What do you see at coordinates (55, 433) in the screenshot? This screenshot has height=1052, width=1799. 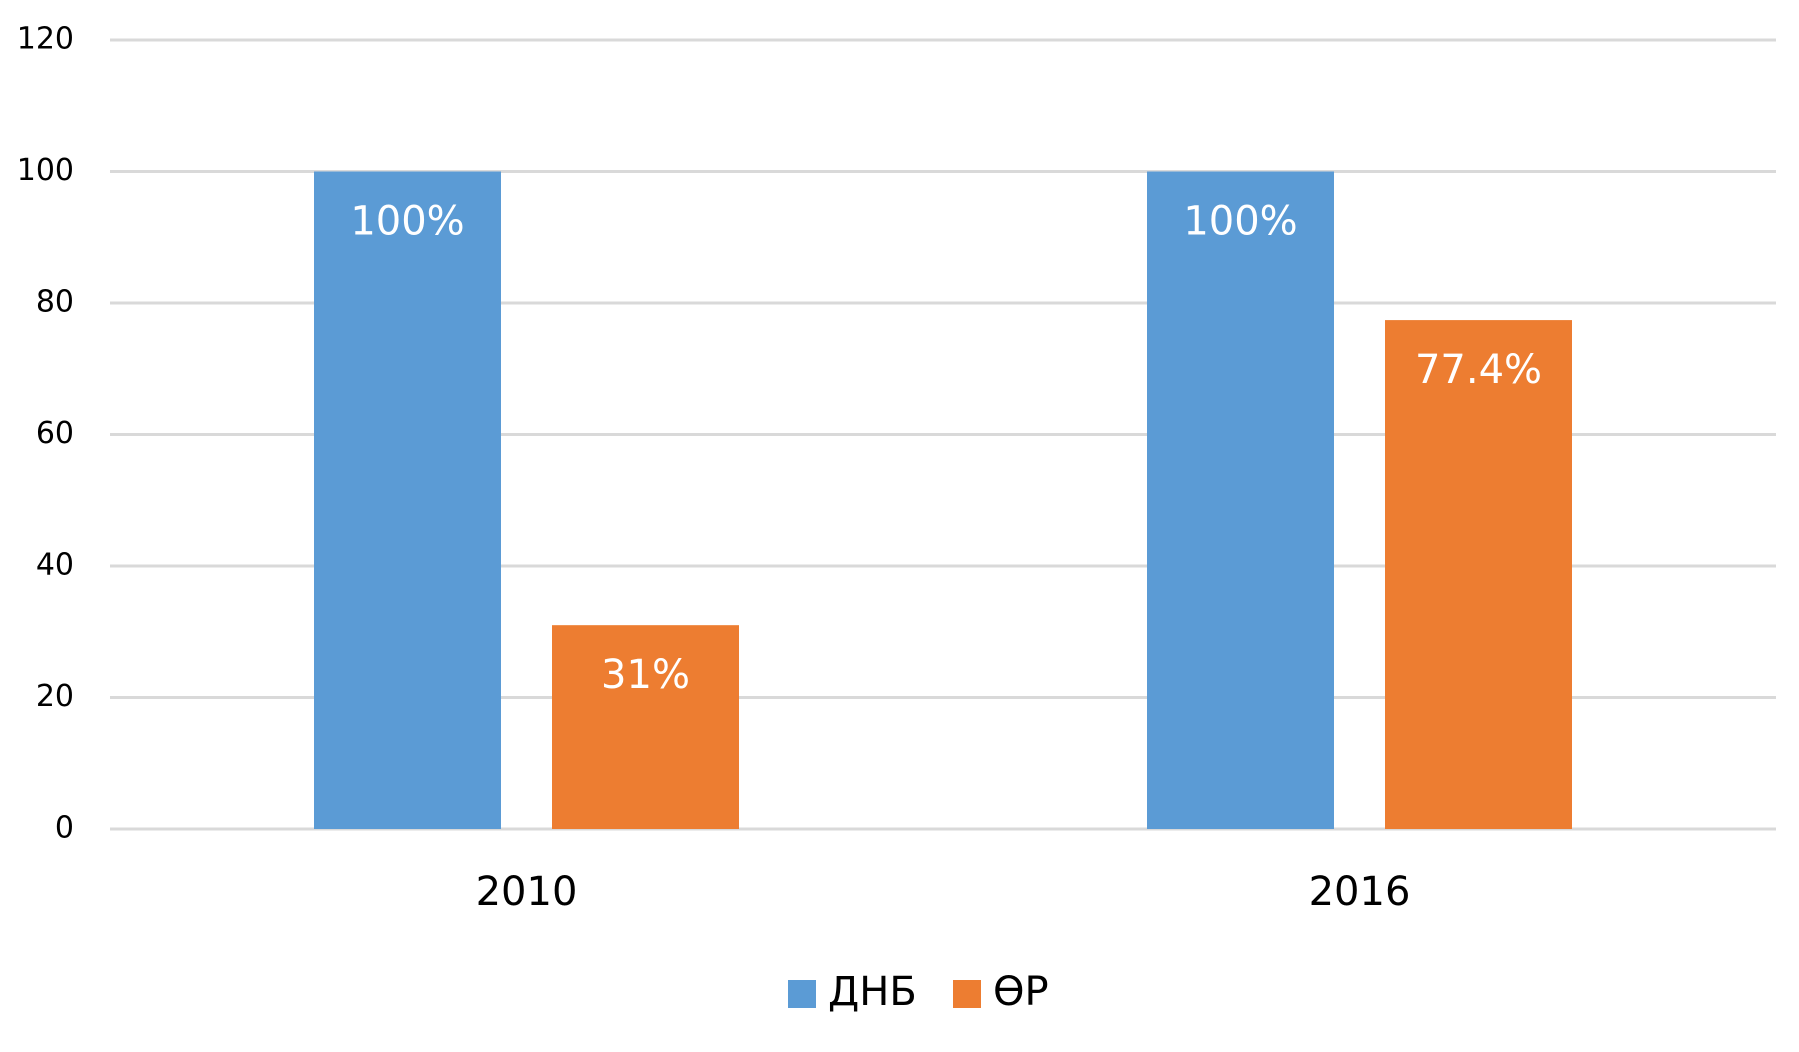 I see `y-tick-label: 60` at bounding box center [55, 433].